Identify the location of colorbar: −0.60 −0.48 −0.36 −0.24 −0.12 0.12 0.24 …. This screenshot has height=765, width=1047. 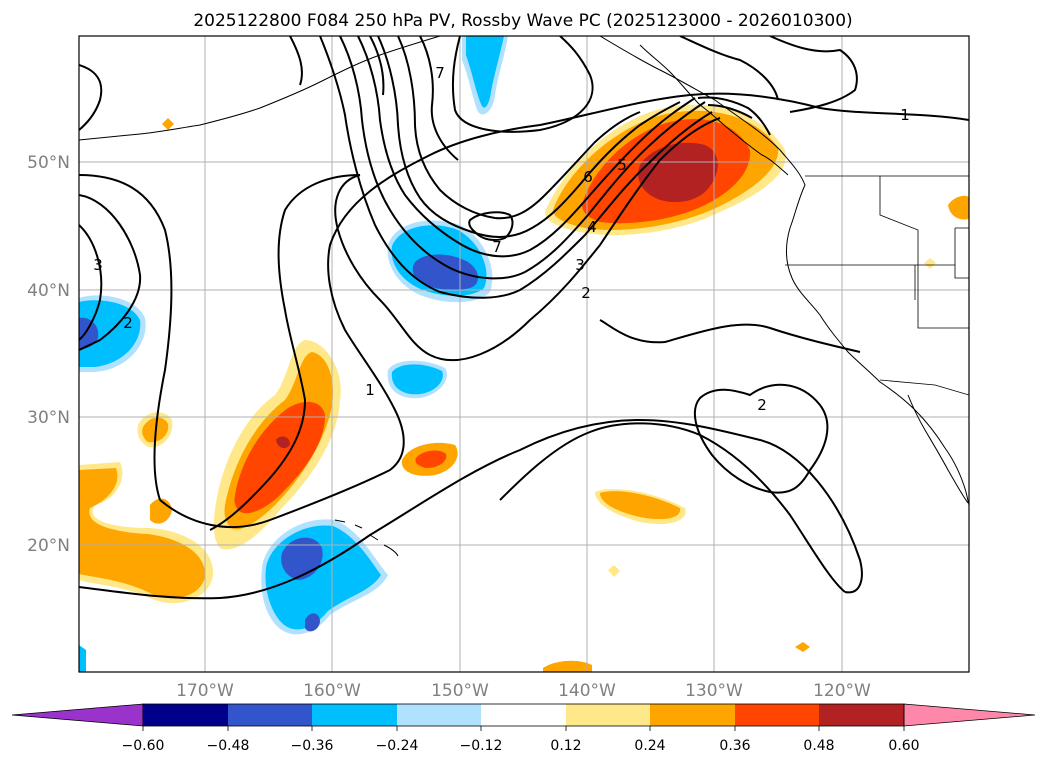
(523, 728).